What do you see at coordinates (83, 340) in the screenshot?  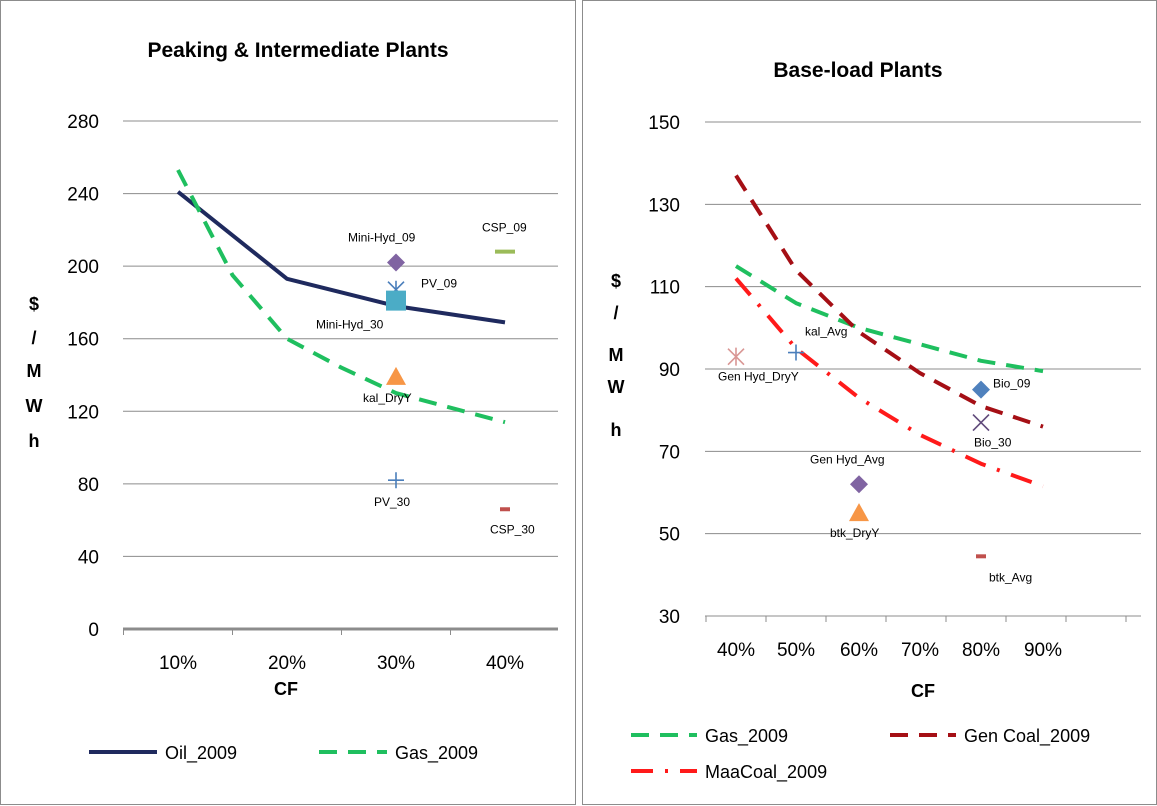 I see `y-tick-label: 160` at bounding box center [83, 340].